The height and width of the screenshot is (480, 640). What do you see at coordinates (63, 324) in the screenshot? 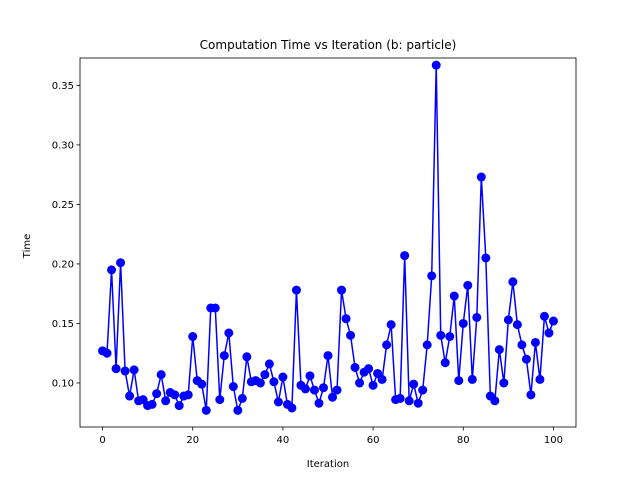
I see `y-tick-label: 0.15` at bounding box center [63, 324].